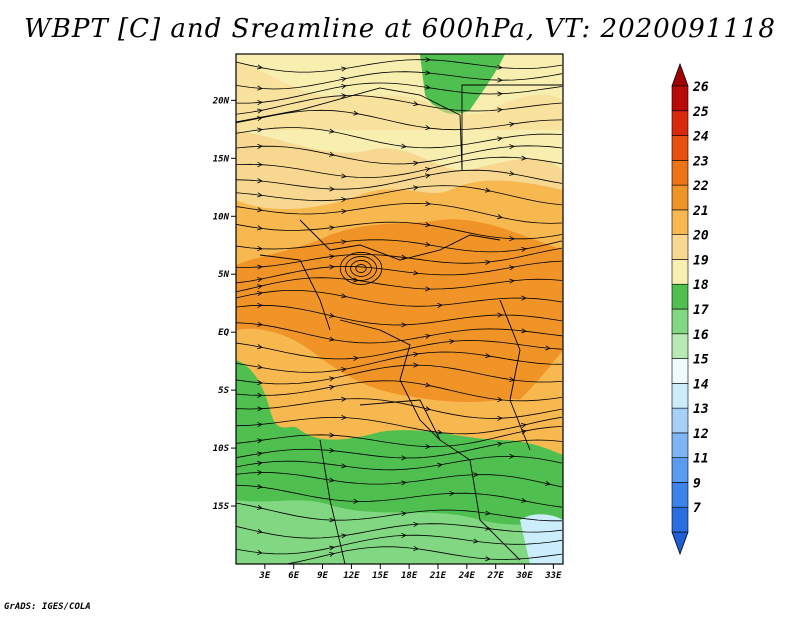 The image size is (800, 618). Describe the element at coordinates (223, 391) in the screenshot. I see `lat-tick-label: 5S` at that location.